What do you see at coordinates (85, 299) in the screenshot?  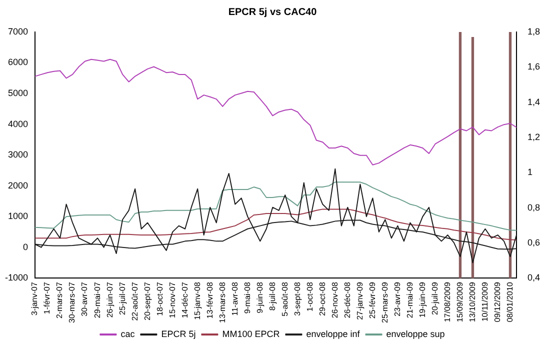 I see `x-tick-label: 30-avr-07` at bounding box center [85, 299].